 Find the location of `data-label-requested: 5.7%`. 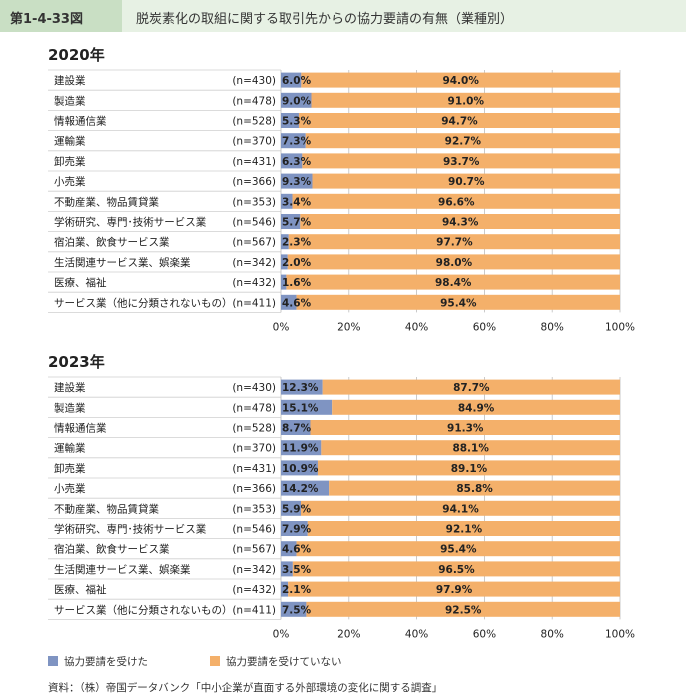

data-label-requested: 5.7% is located at coordinates (297, 223).